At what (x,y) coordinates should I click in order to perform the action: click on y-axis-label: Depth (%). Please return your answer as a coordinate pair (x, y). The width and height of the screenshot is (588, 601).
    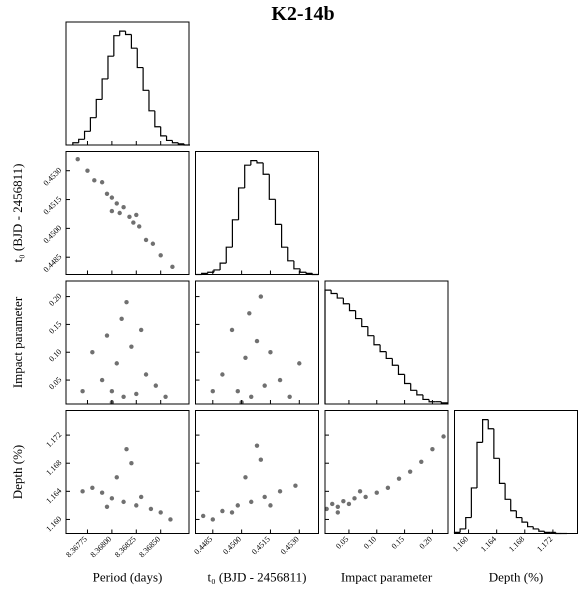
    Looking at the image, I should click on (17, 472).